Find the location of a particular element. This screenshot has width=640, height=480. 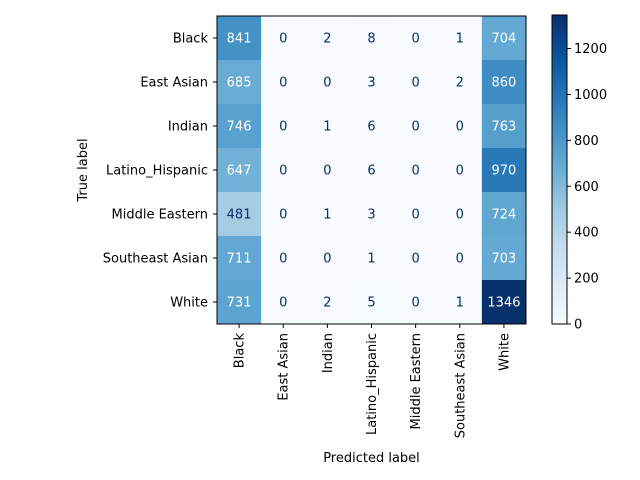

cell-value-label: 746 is located at coordinates (239, 127).